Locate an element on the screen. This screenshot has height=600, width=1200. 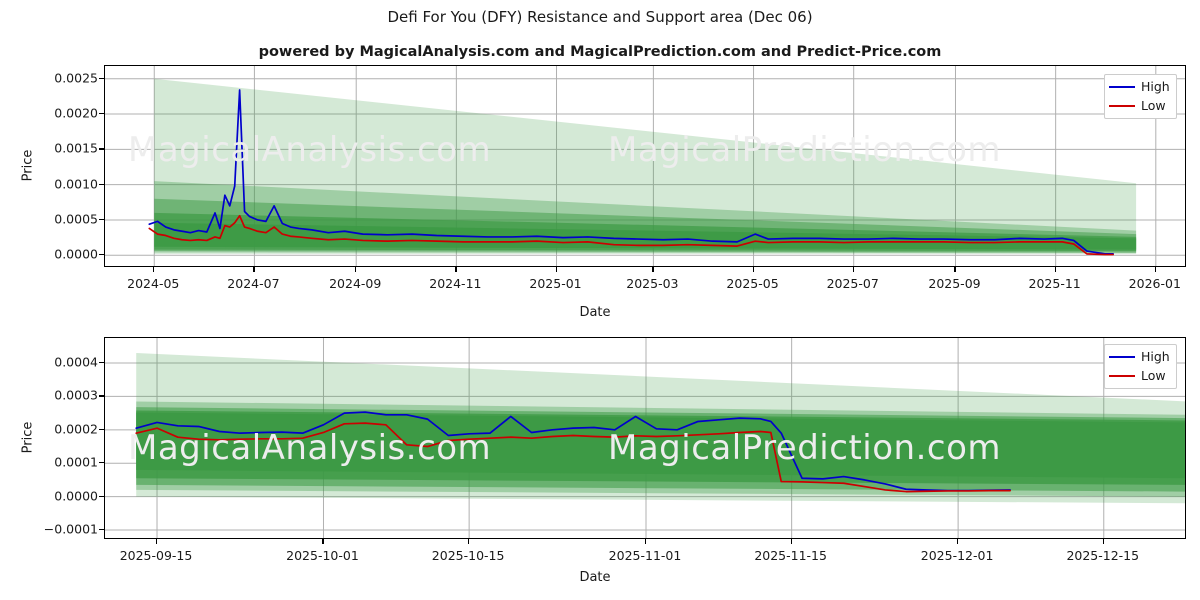
lower-x-axis-title: Date is located at coordinates (595, 577).